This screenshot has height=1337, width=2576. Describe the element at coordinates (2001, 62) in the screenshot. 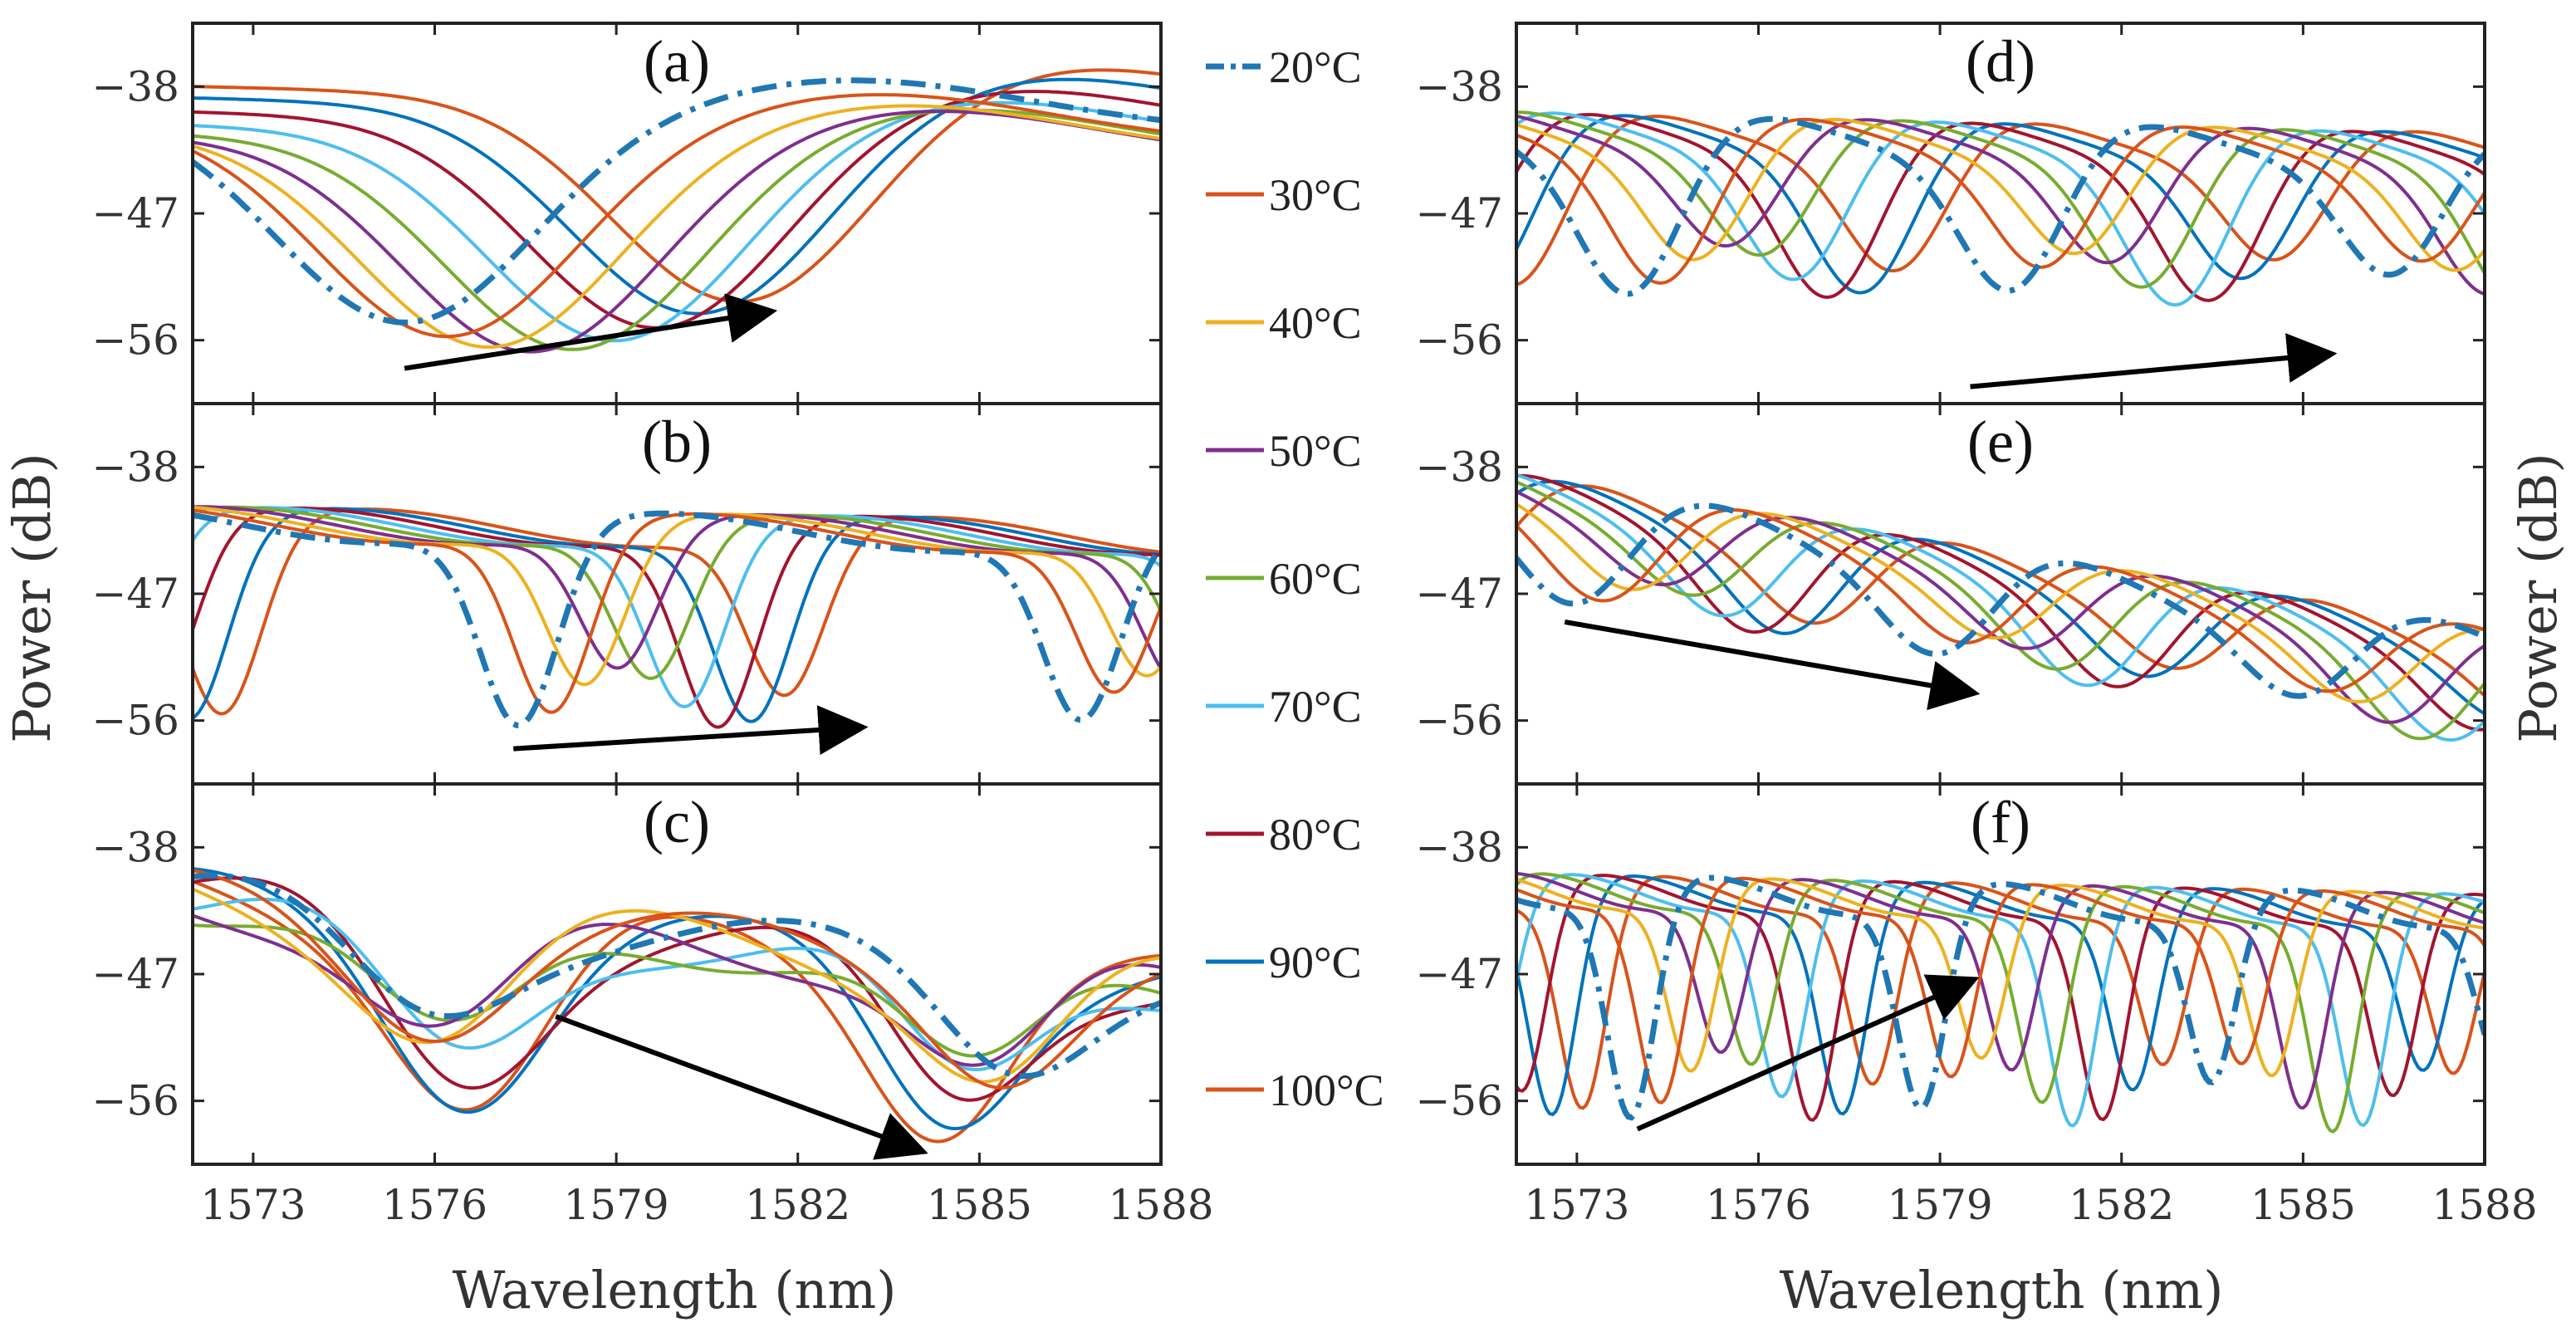

I see `panel-label-d: (d)` at that location.